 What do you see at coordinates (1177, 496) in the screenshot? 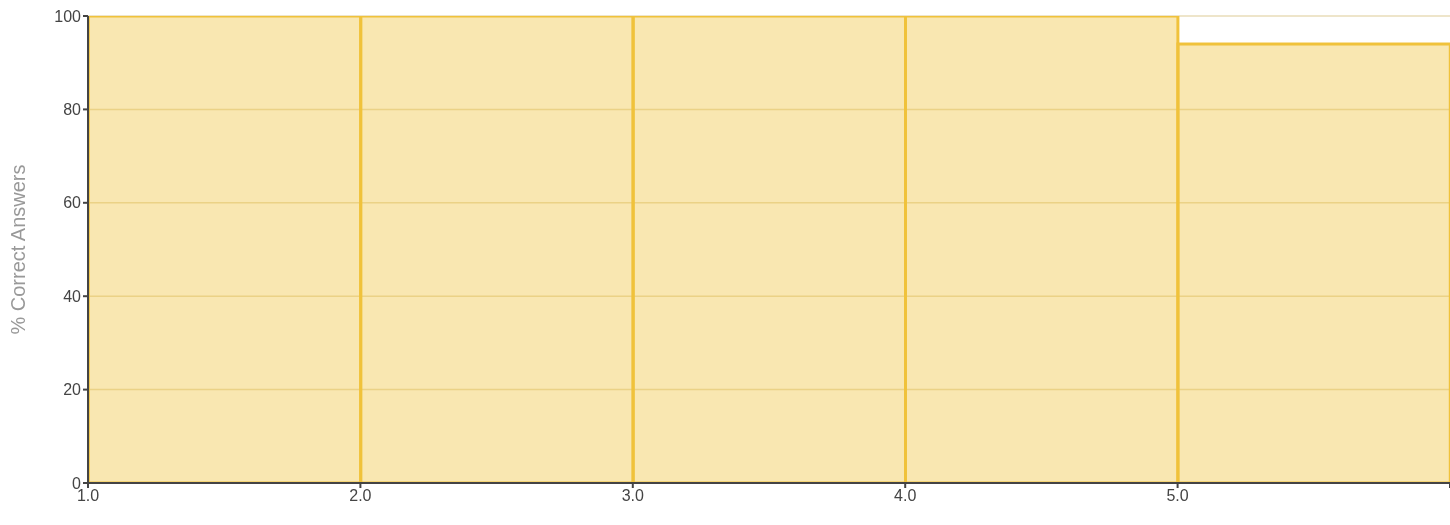
I see `x-tick-label: 5.0` at bounding box center [1177, 496].